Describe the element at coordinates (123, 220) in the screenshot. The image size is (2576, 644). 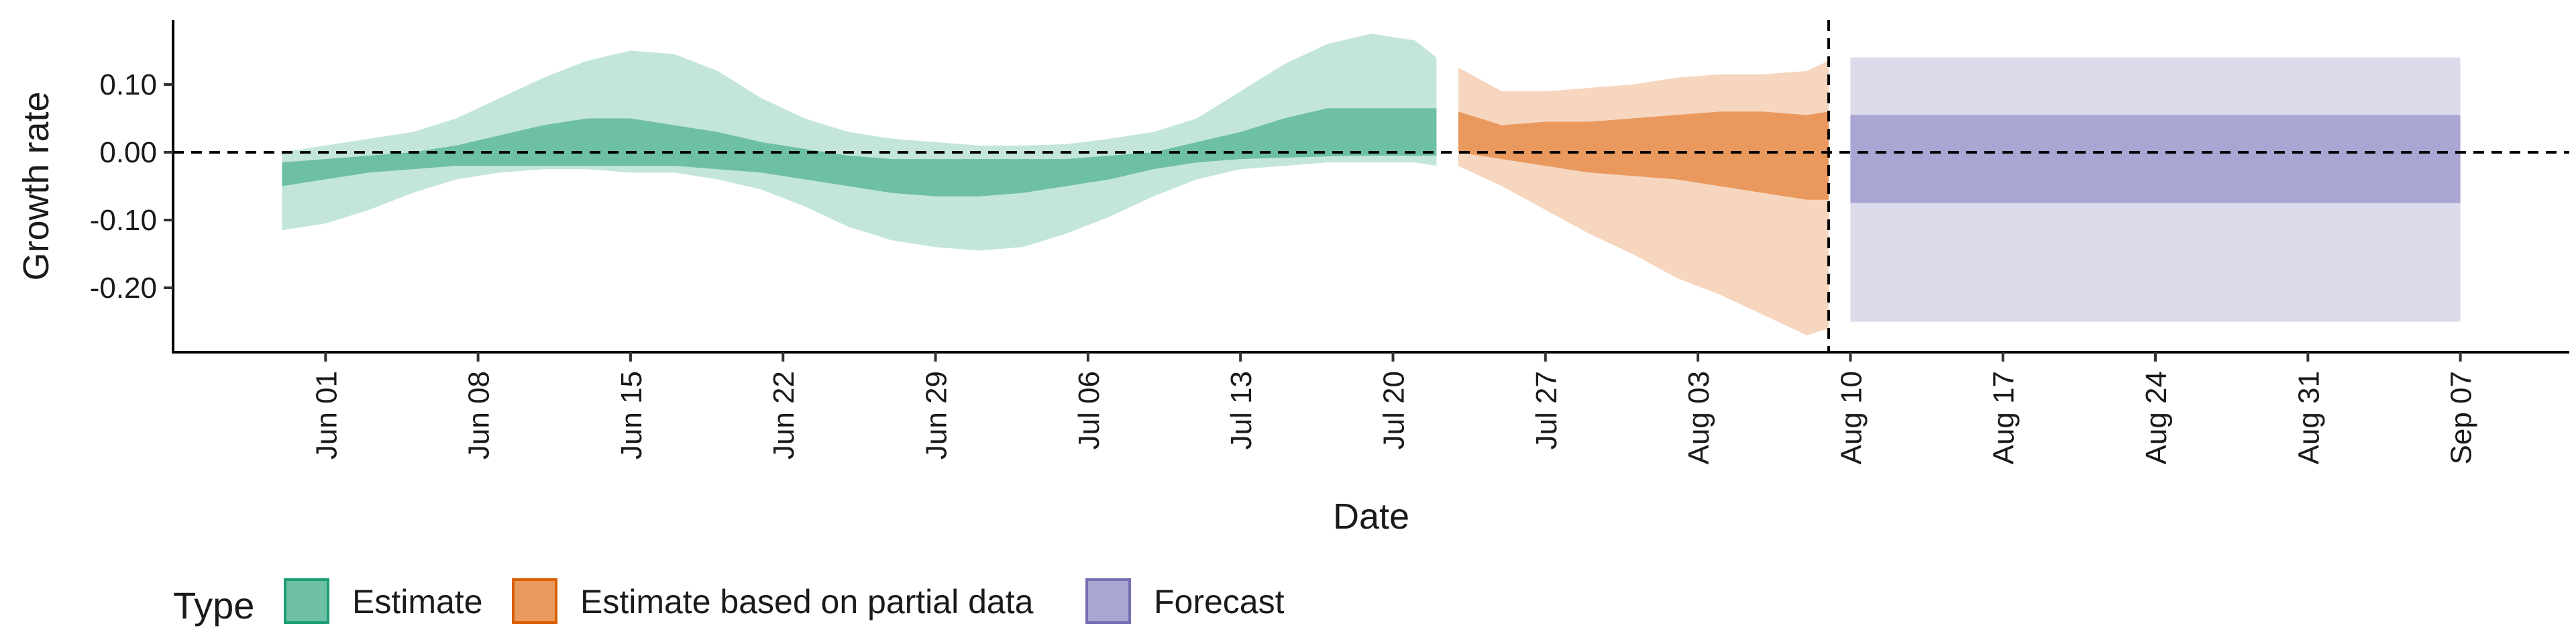
I see `y-tick-label: -0.10` at that location.